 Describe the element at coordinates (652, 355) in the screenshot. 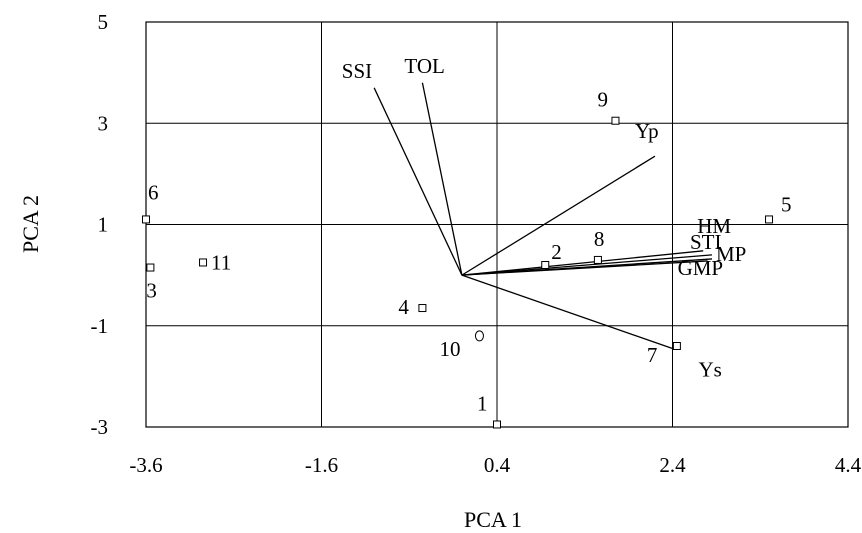

I see `point-label: 7` at that location.